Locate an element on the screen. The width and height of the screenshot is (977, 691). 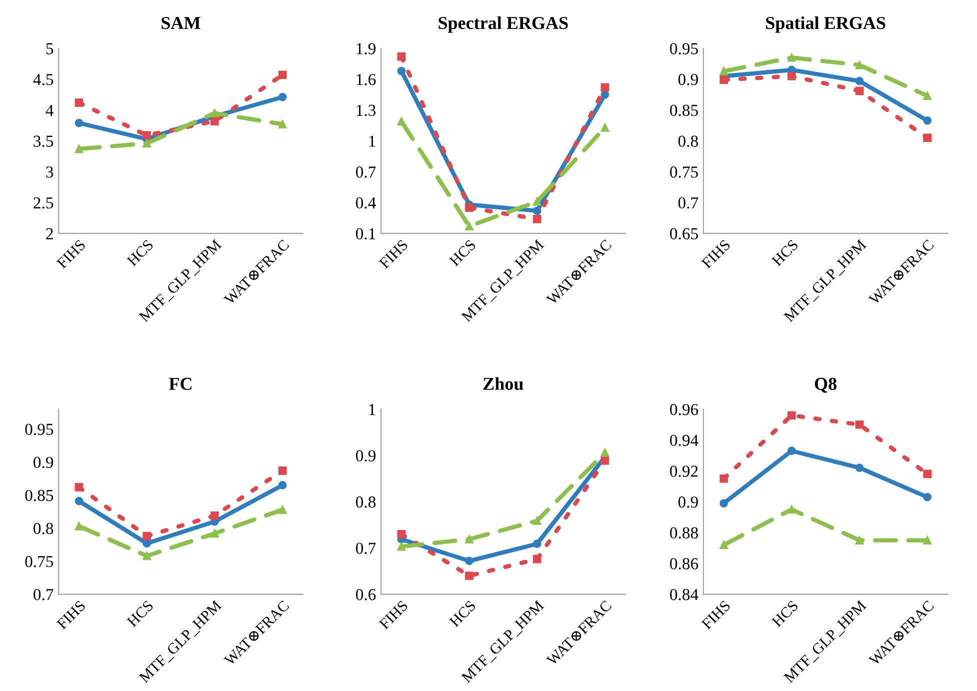
y-tick-label: 0.86 is located at coordinates (684, 564).